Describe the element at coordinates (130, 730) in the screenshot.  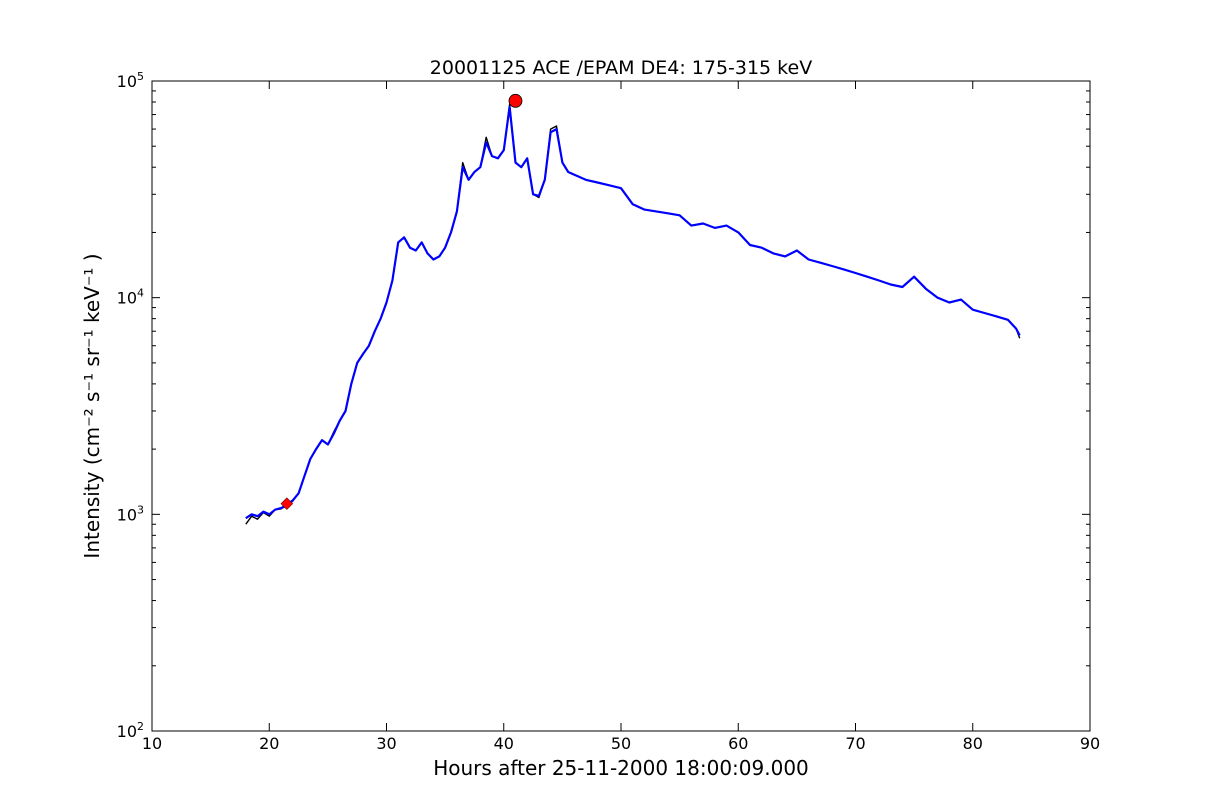
I see `y-tick-label: 10²` at that location.